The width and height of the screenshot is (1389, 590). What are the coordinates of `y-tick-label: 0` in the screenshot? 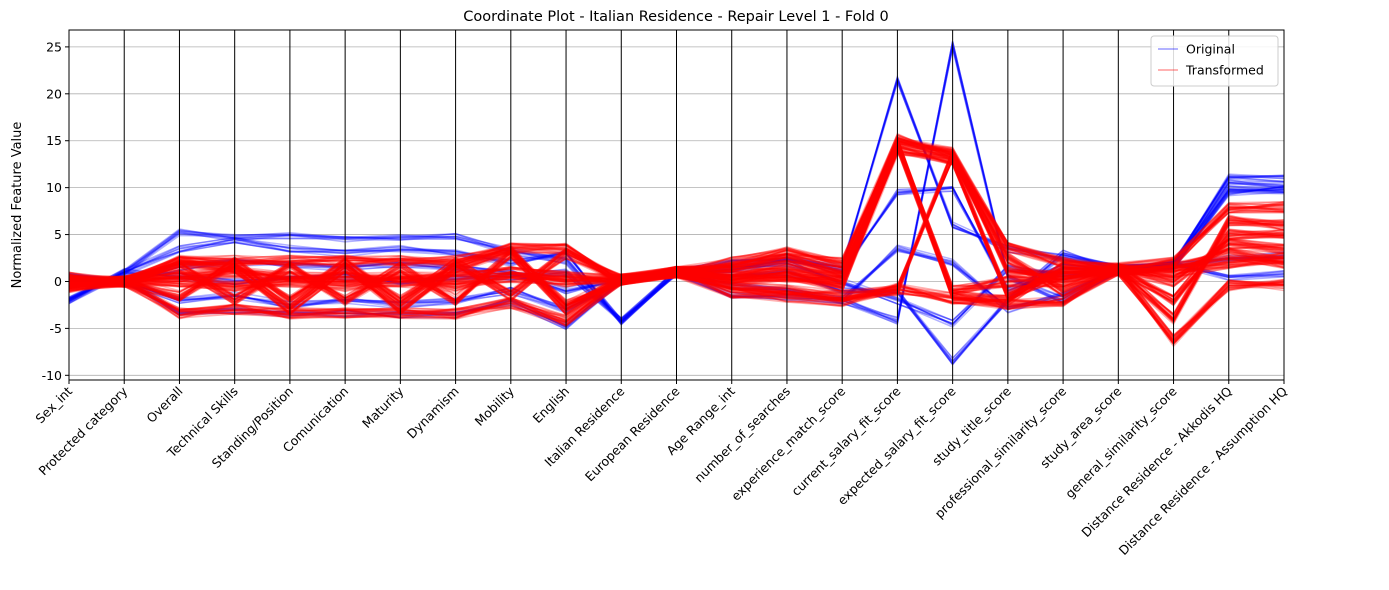 It's located at (58, 281).